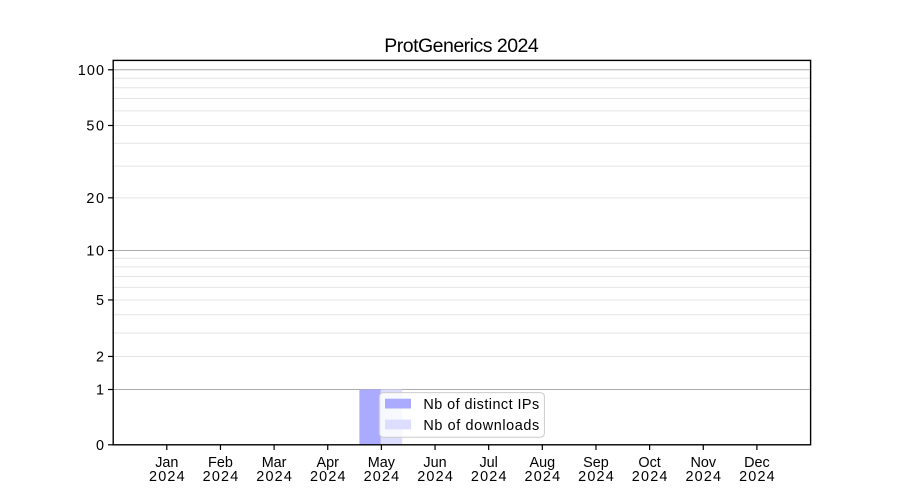  What do you see at coordinates (95, 127) in the screenshot?
I see `svg-text: 50` at bounding box center [95, 127].